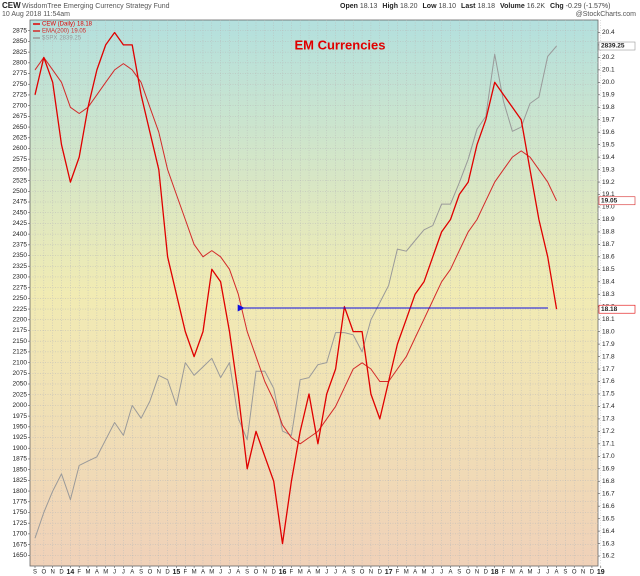 This screenshot has height=576, width=640. Describe the element at coordinates (608, 456) in the screenshot. I see `y2-tick-label: 17.0` at that location.